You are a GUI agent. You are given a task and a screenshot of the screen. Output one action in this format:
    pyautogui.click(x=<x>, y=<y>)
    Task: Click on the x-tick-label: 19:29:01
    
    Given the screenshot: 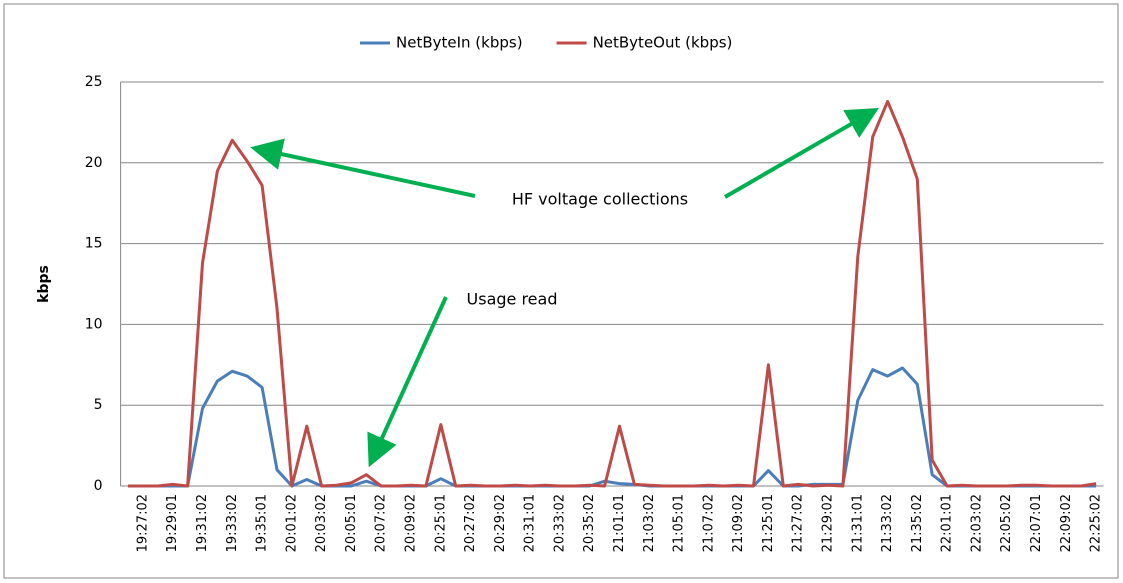 What is the action you would take?
    pyautogui.click(x=172, y=523)
    